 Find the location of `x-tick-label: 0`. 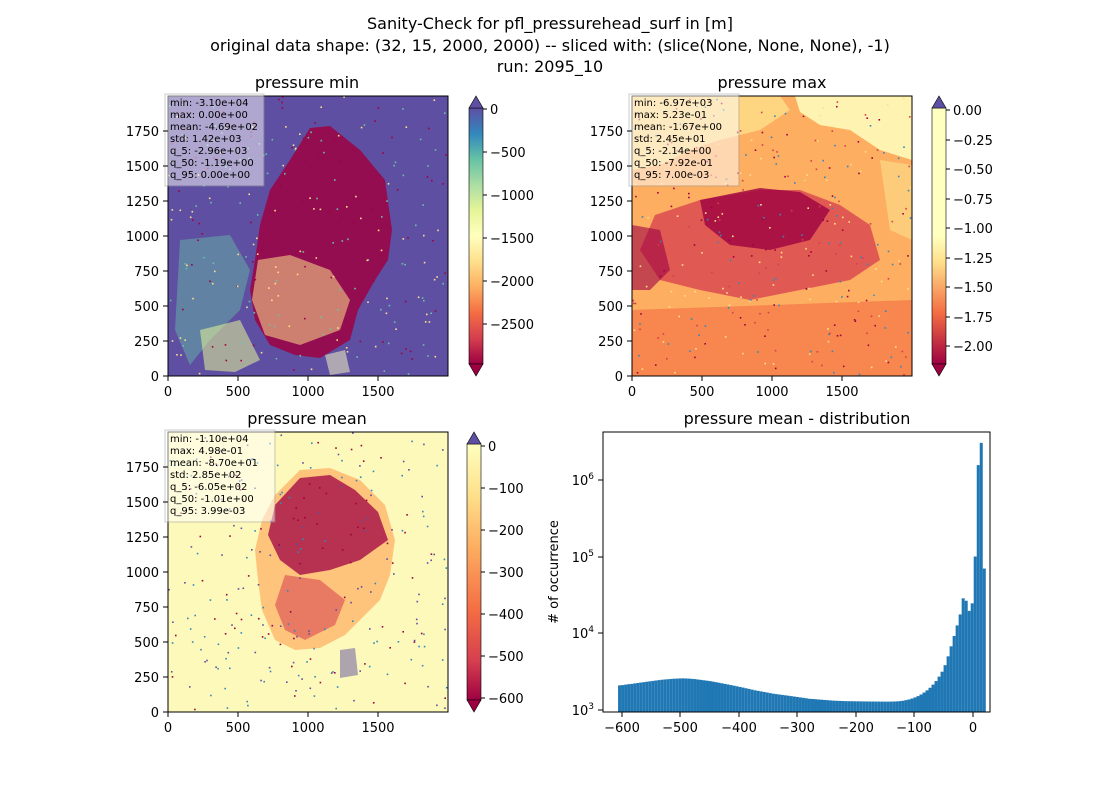

x-tick-label: 0 is located at coordinates (632, 392).